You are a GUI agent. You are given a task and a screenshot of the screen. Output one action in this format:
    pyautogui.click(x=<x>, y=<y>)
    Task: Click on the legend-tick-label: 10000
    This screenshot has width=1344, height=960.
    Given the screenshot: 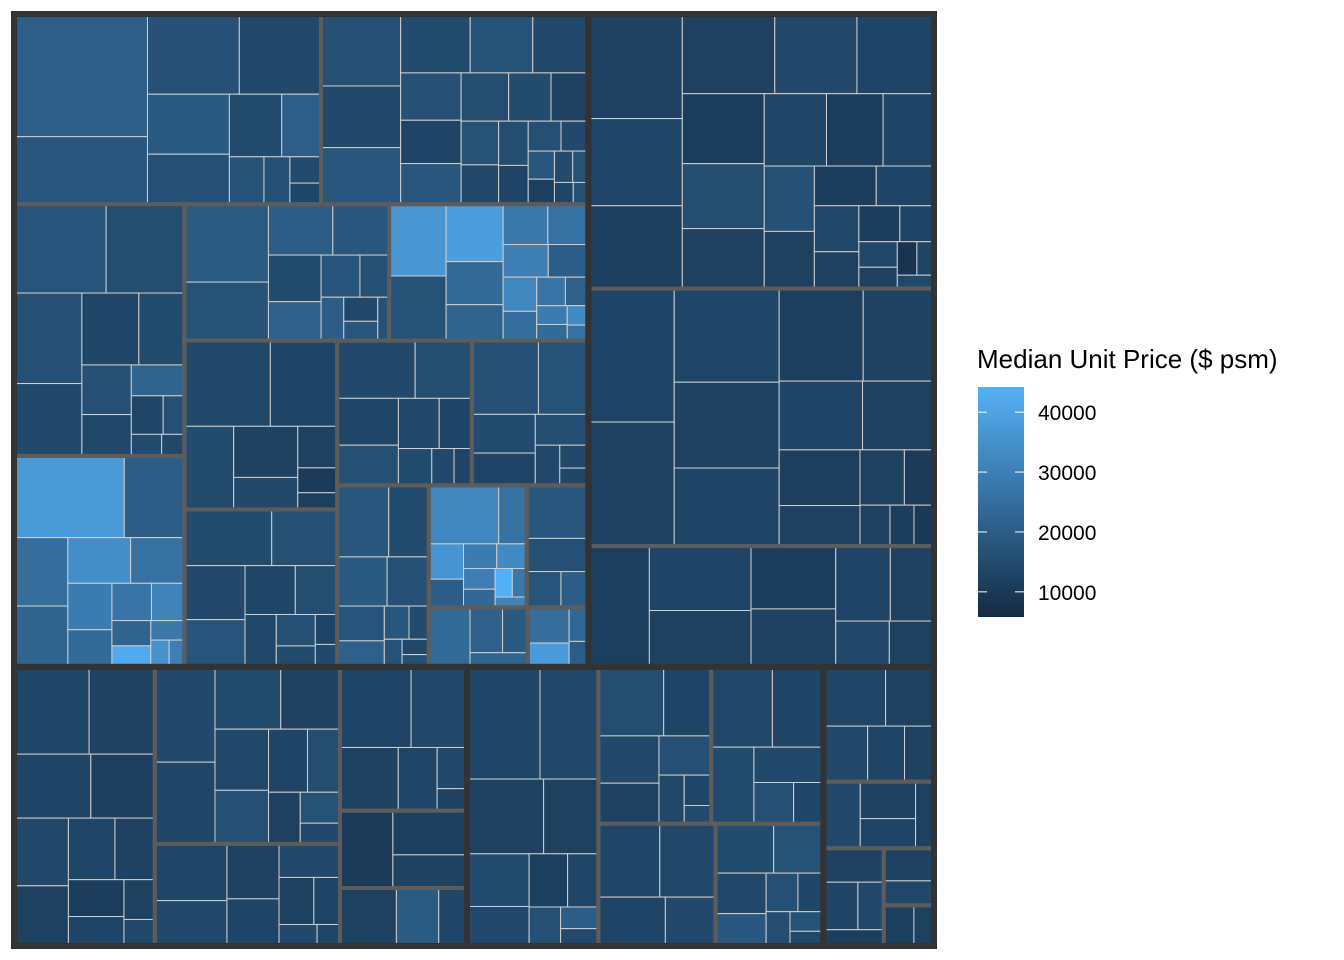 What is the action you would take?
    pyautogui.click(x=1067, y=593)
    